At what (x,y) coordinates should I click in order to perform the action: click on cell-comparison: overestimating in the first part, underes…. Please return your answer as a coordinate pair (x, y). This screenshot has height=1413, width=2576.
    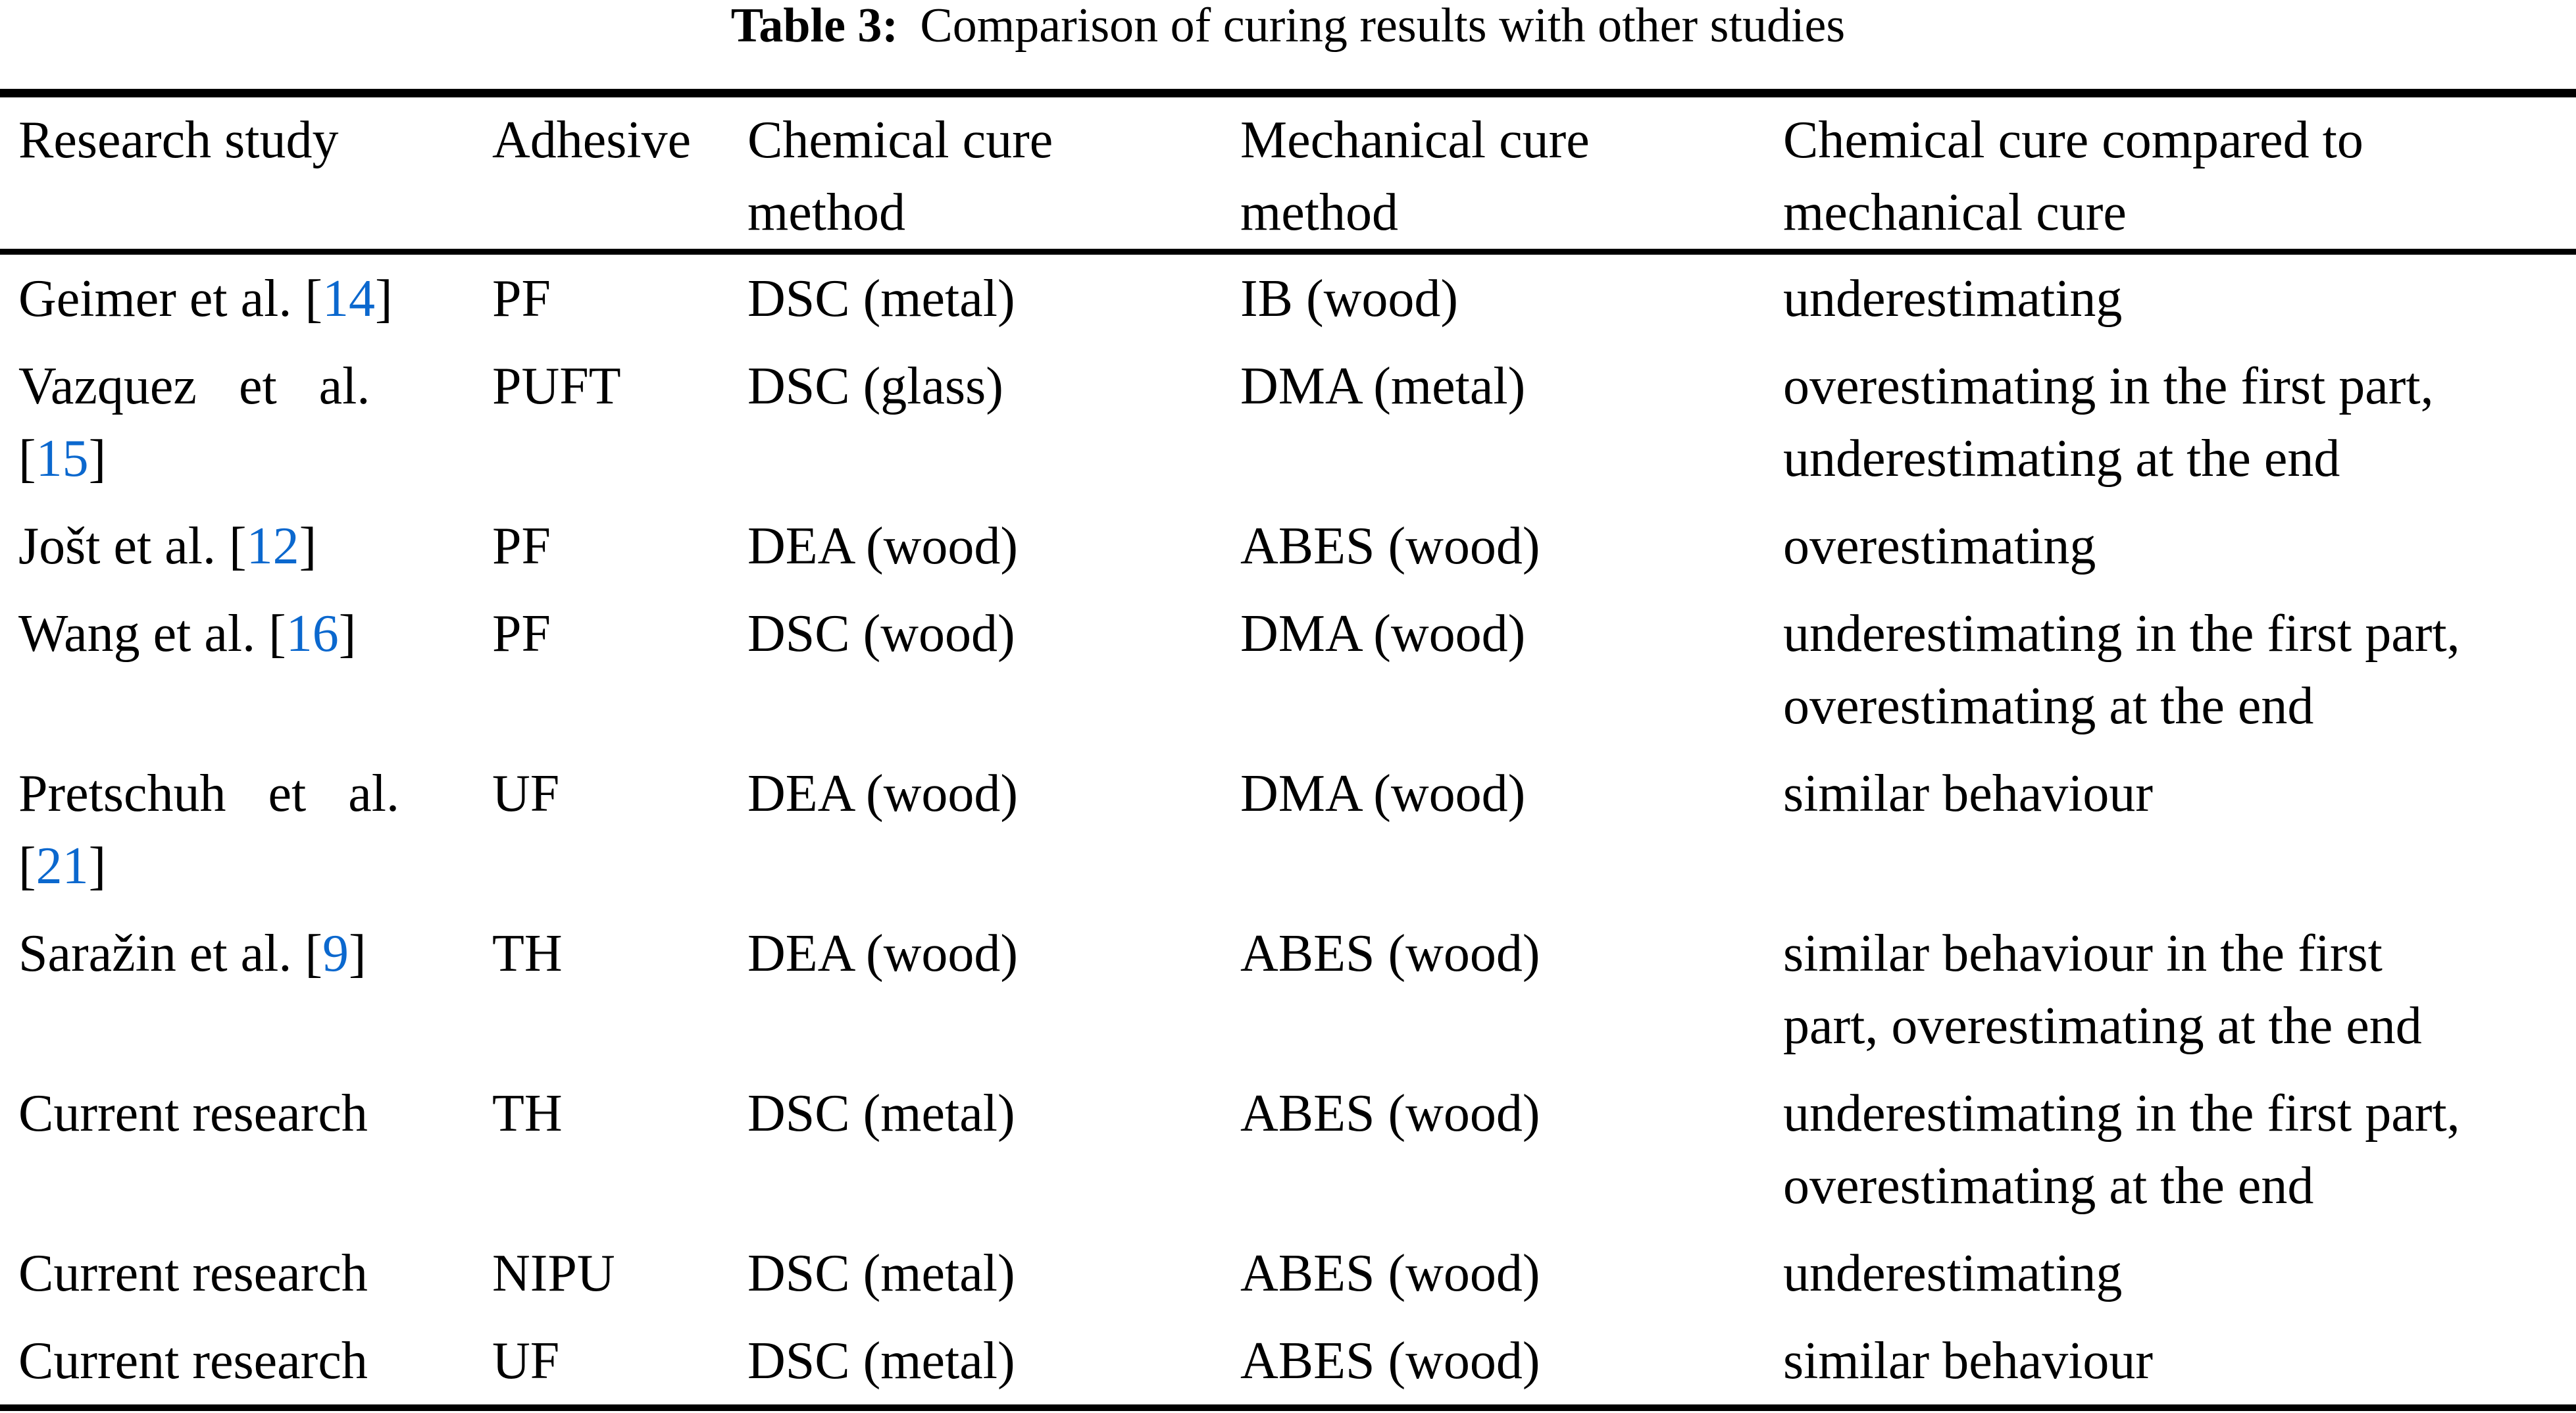
    Looking at the image, I should click on (2179, 422).